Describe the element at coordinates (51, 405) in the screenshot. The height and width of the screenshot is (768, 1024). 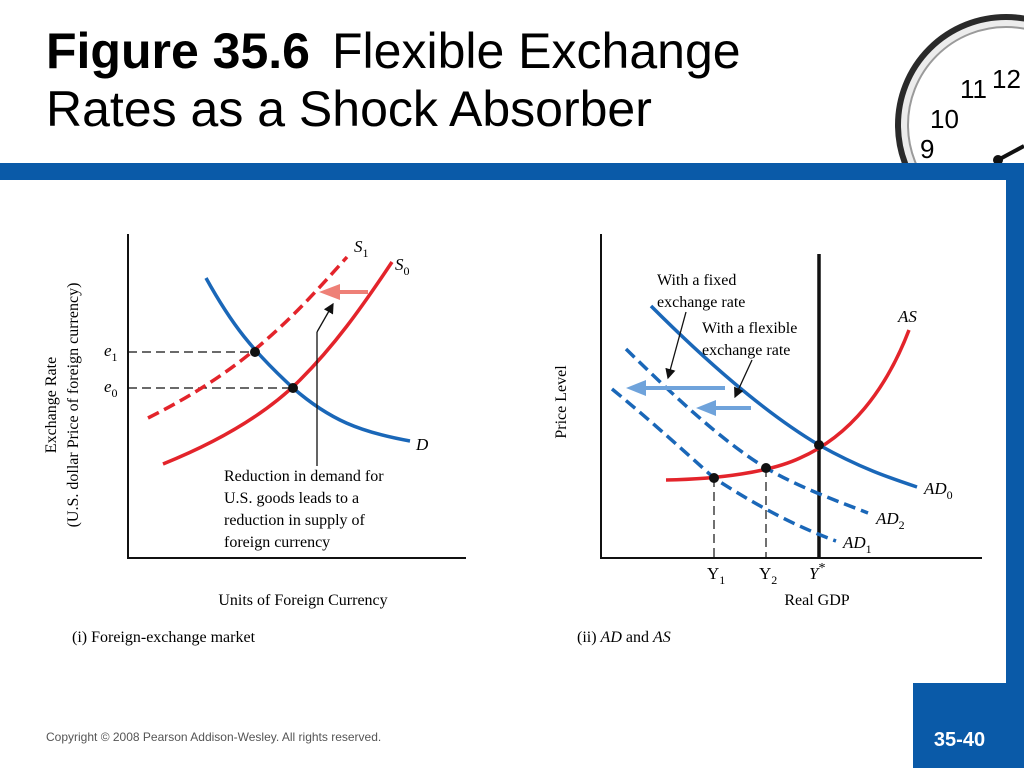
I see `panel-i-y-label-1: Exchange Rate` at that location.